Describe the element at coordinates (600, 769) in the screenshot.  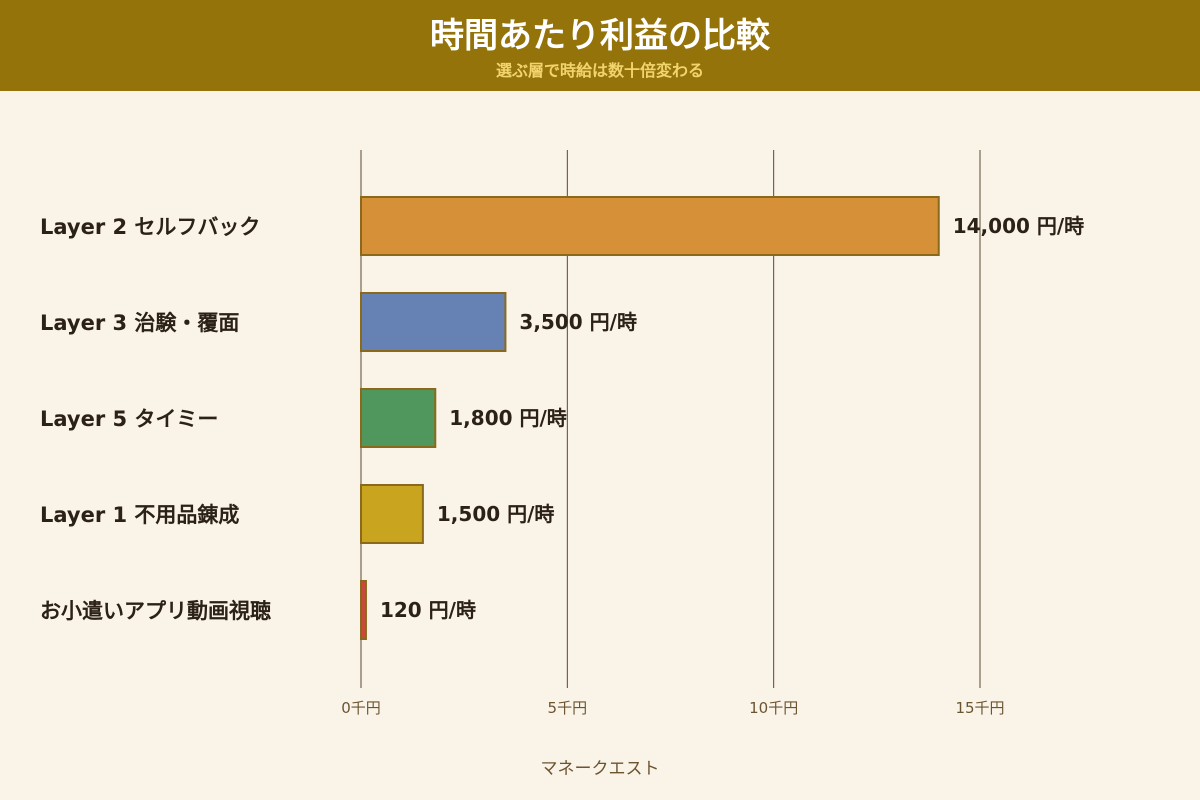
I see `brand-footer: マネークエスト` at that location.